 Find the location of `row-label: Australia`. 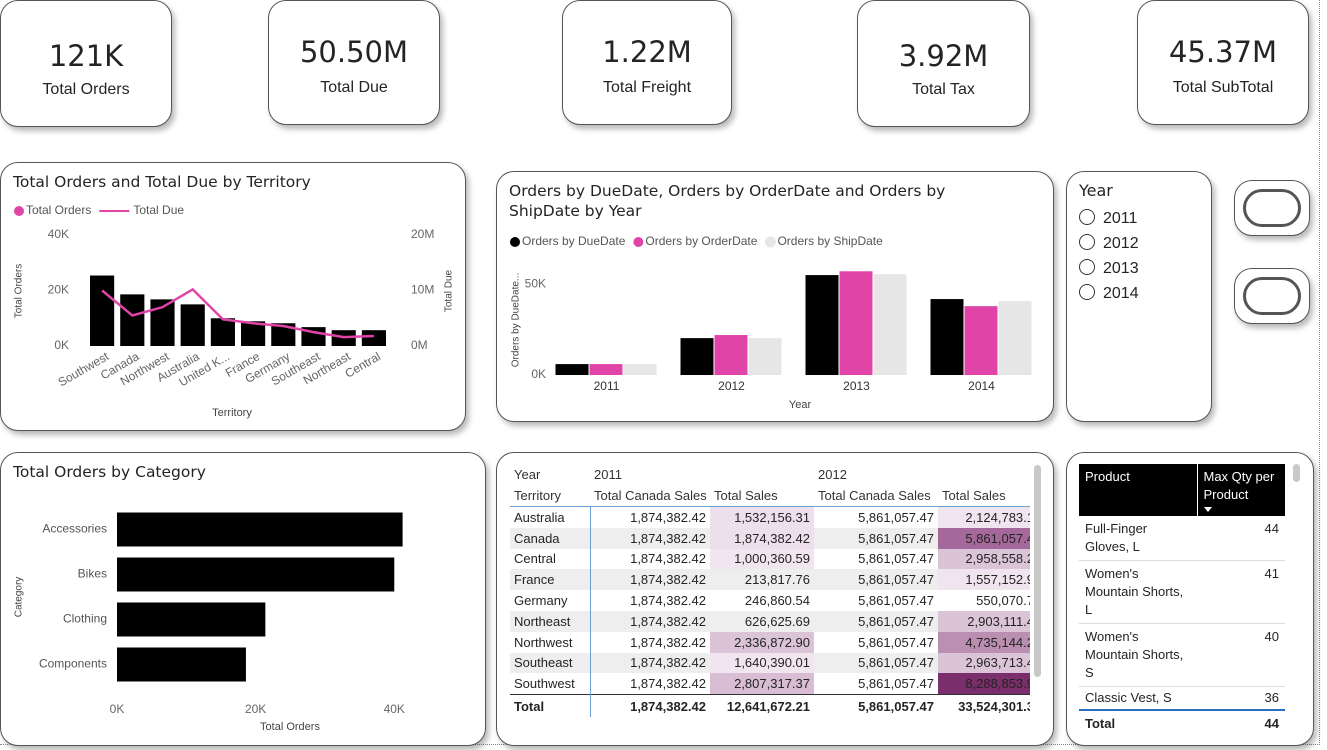

row-label: Australia is located at coordinates (539, 517).